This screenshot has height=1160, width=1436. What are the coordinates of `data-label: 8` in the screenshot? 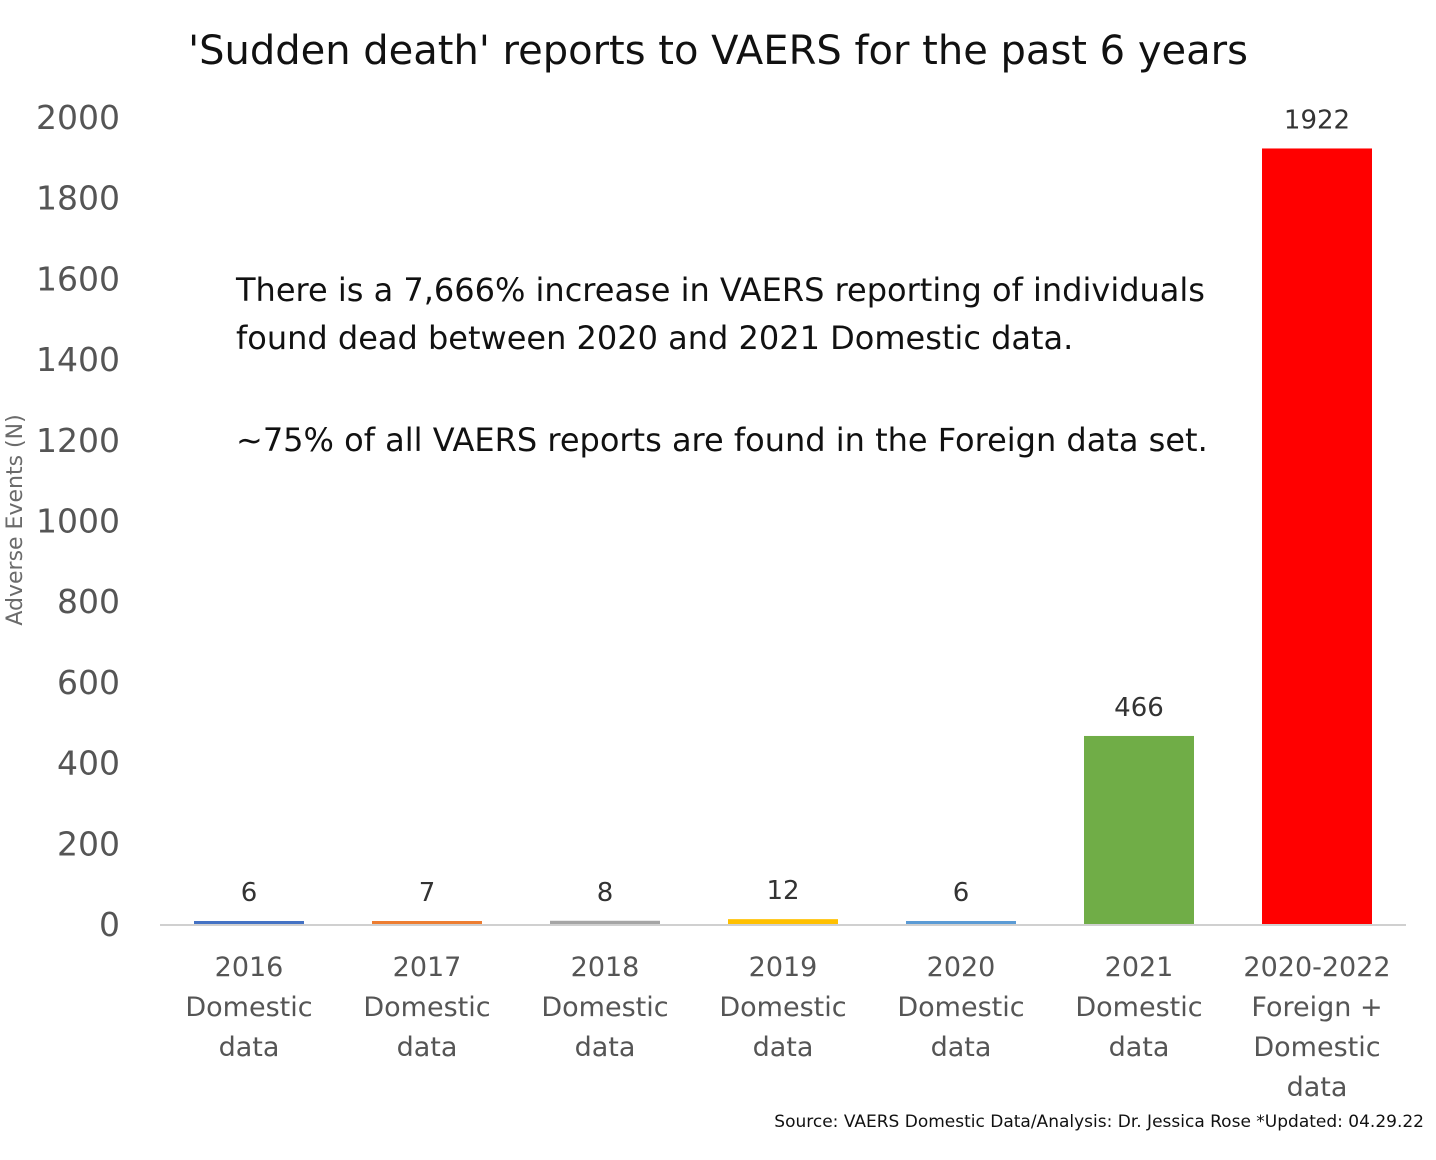 It's located at (605, 893).